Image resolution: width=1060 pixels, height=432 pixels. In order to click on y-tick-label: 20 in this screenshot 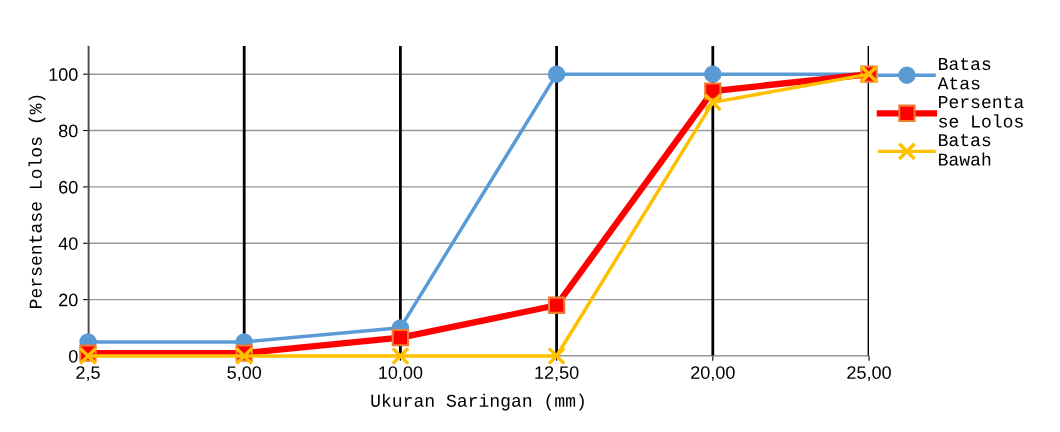, I will do `click(68, 300)`.